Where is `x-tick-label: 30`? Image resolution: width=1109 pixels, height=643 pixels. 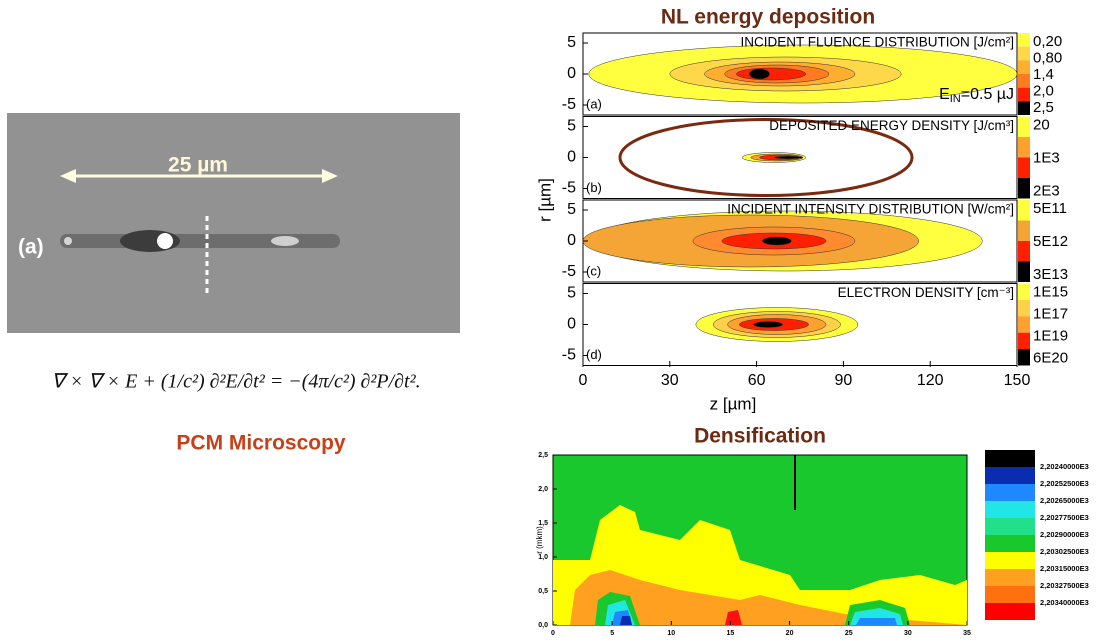
x-tick-label: 30 is located at coordinates (670, 380).